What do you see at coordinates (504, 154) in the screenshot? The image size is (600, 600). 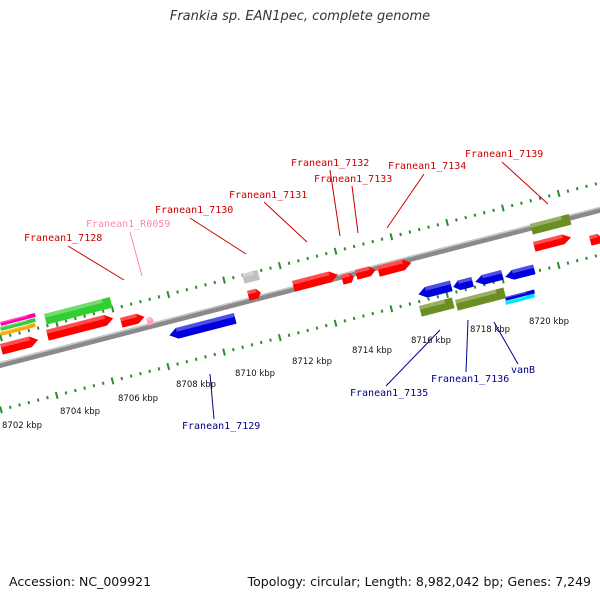 I see `gene-label-franean1_7139: Franean1_7139` at bounding box center [504, 154].